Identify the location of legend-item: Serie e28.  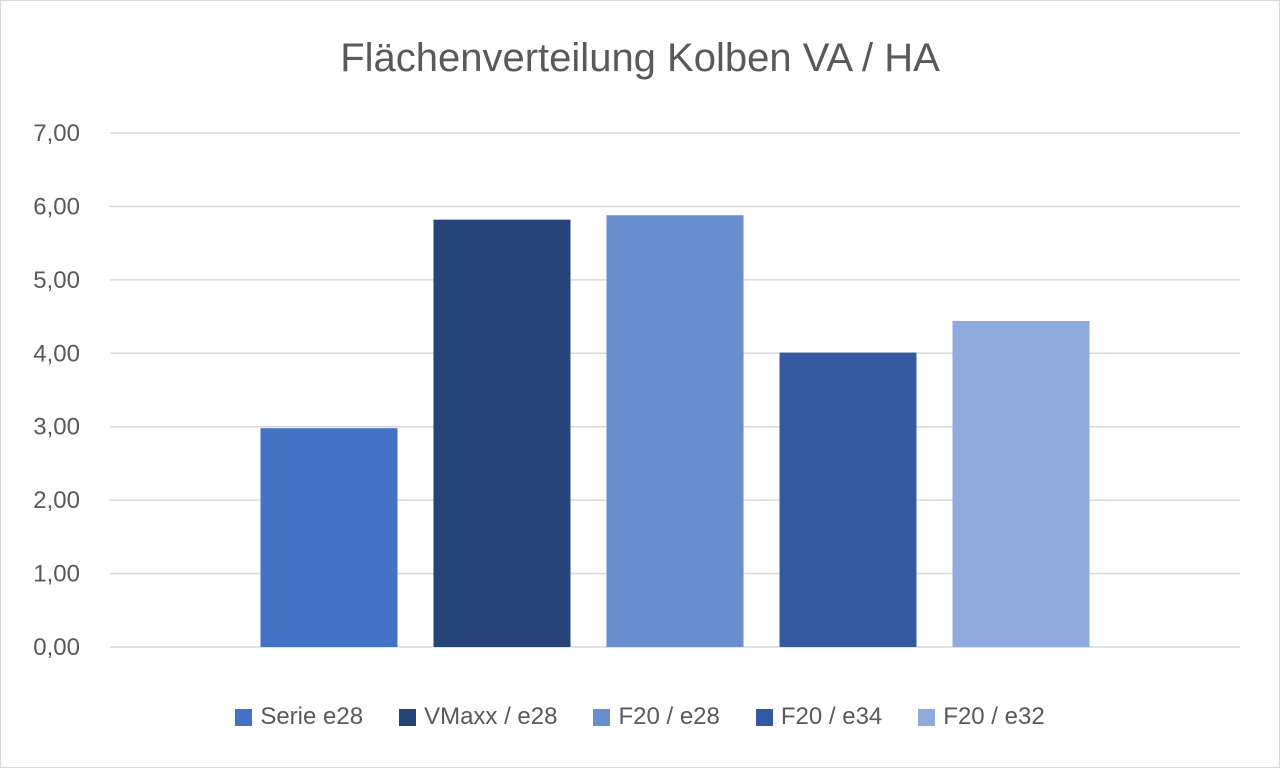
(299, 717).